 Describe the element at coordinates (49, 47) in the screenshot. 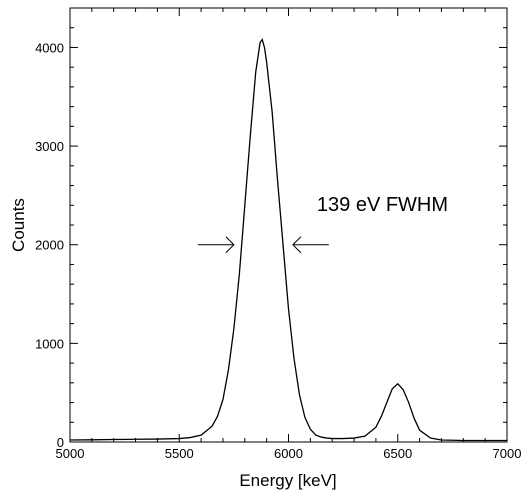

I see `y-tick-label: 4000` at that location.